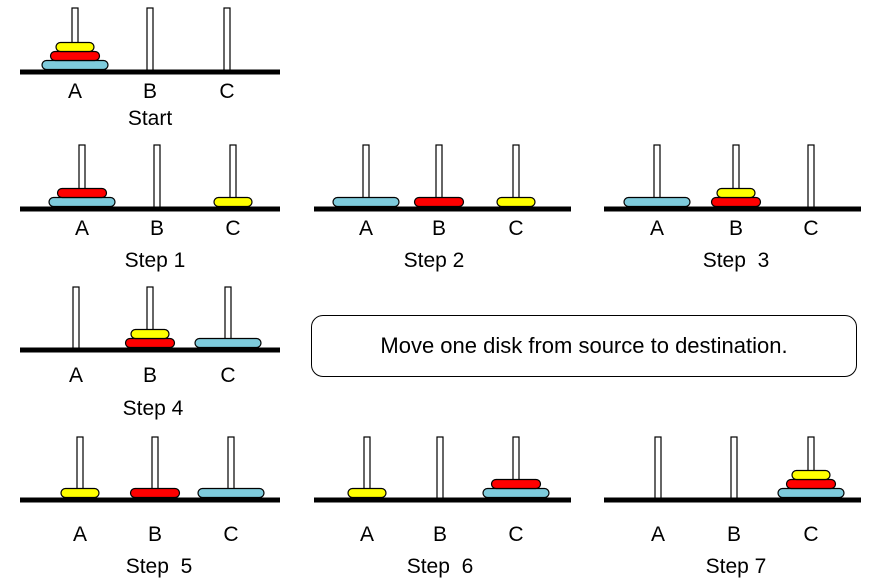 The height and width of the screenshot is (581, 875). I want to click on panel-step-4: A B C Step 4, so click(150, 353).